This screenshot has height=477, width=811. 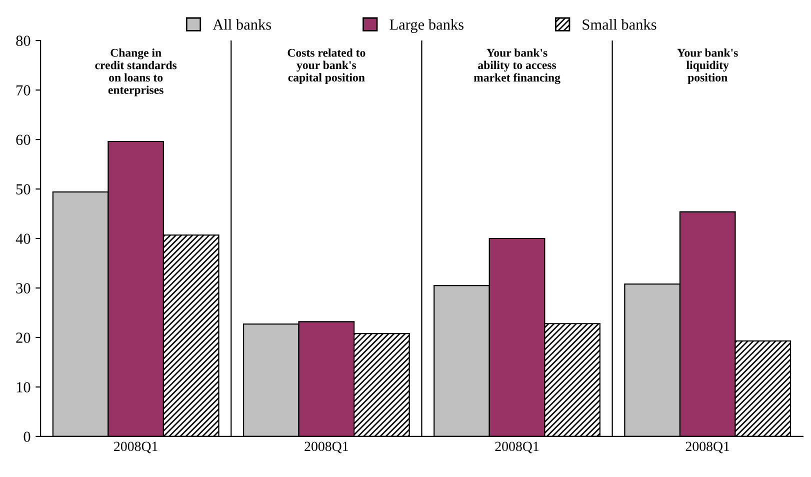 I want to click on y-tick-label: 10, so click(x=23, y=387).